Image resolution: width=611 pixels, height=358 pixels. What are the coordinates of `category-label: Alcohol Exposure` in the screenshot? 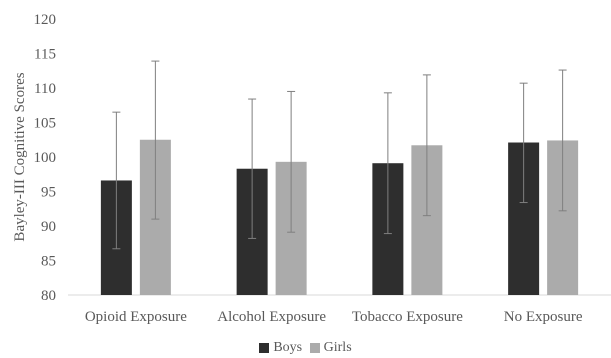 It's located at (271, 317).